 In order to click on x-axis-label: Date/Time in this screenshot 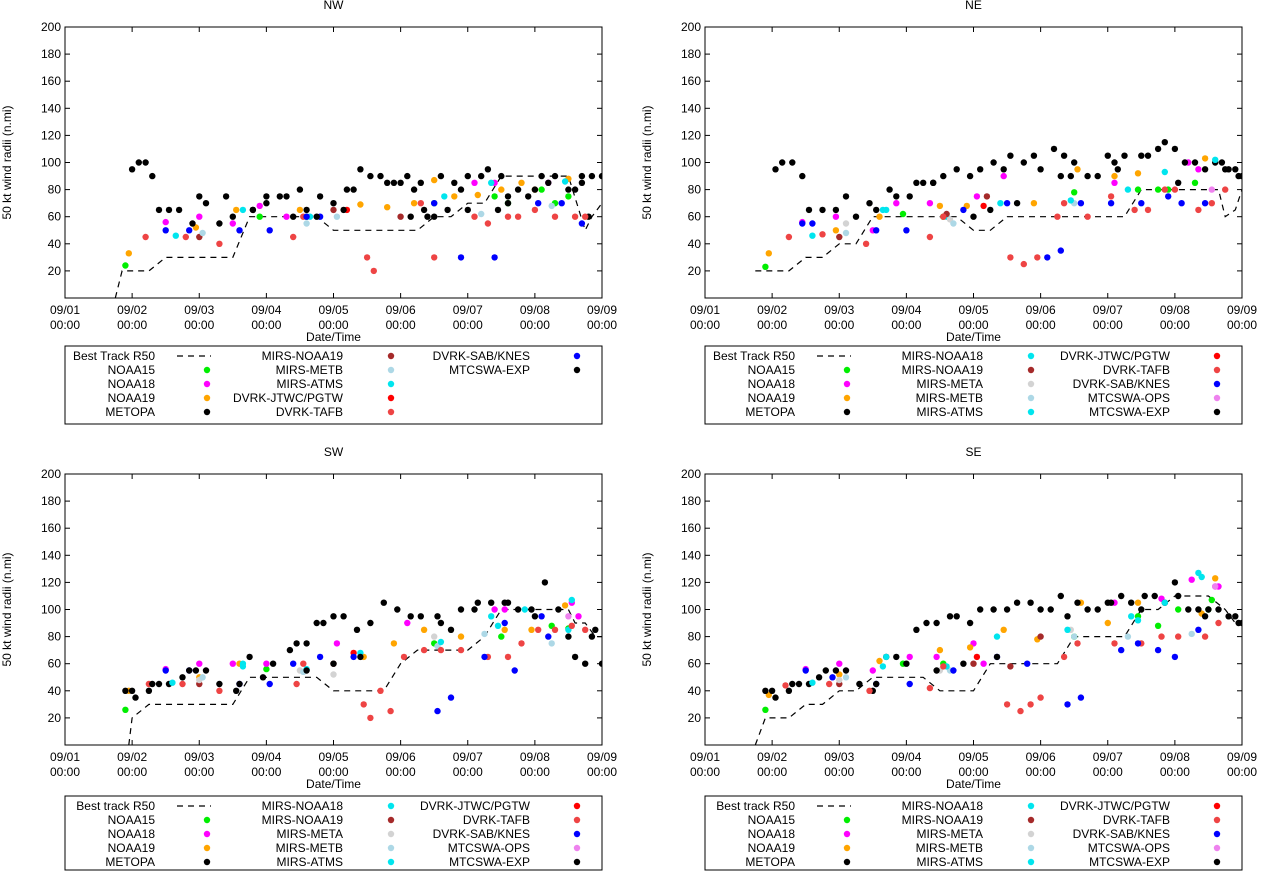, I will do `click(333, 337)`.